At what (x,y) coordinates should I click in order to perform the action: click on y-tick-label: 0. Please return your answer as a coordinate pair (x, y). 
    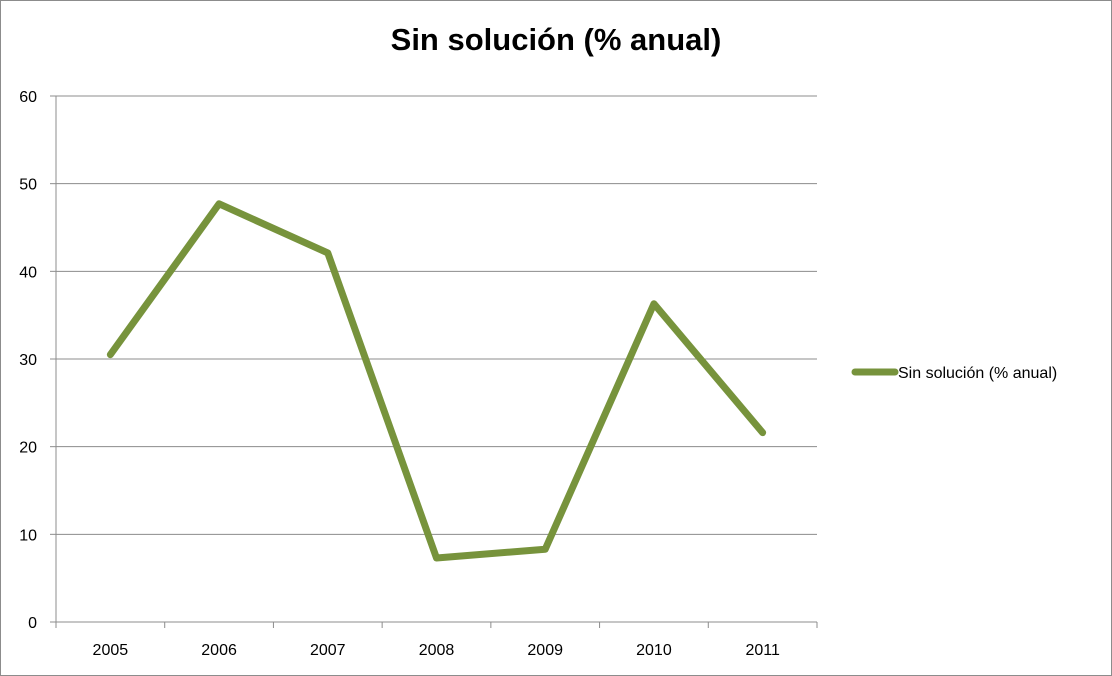
    Looking at the image, I should click on (32, 623).